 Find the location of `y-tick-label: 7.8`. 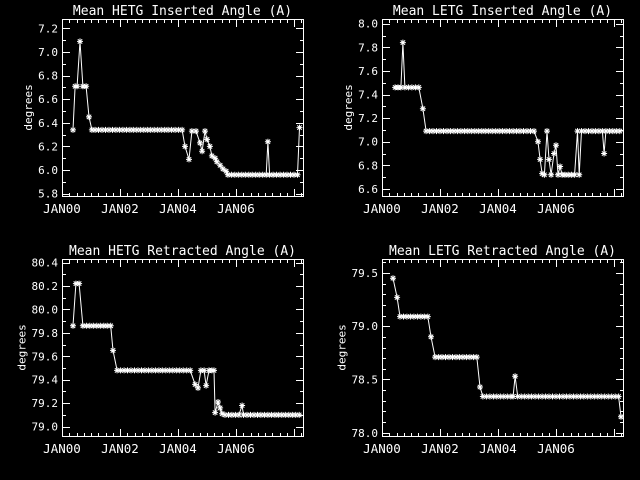

y-tick-label: 7.8 is located at coordinates (368, 47).